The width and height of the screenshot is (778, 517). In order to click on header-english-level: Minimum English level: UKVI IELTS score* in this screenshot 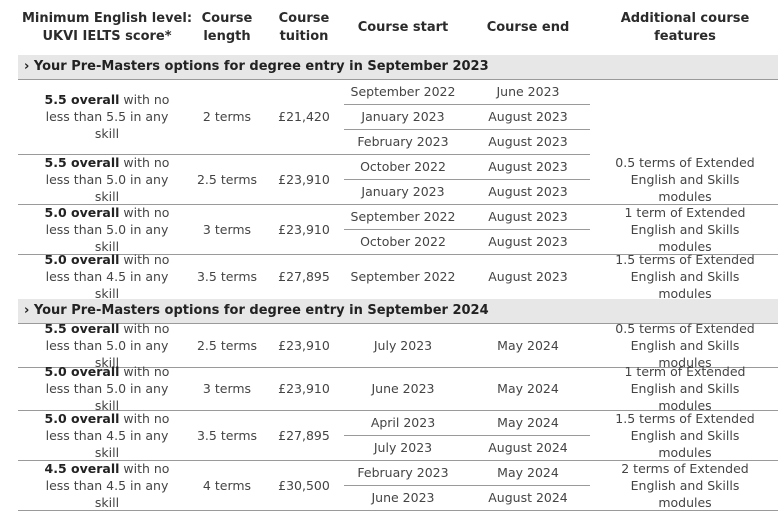, I will do `click(107, 27)`.